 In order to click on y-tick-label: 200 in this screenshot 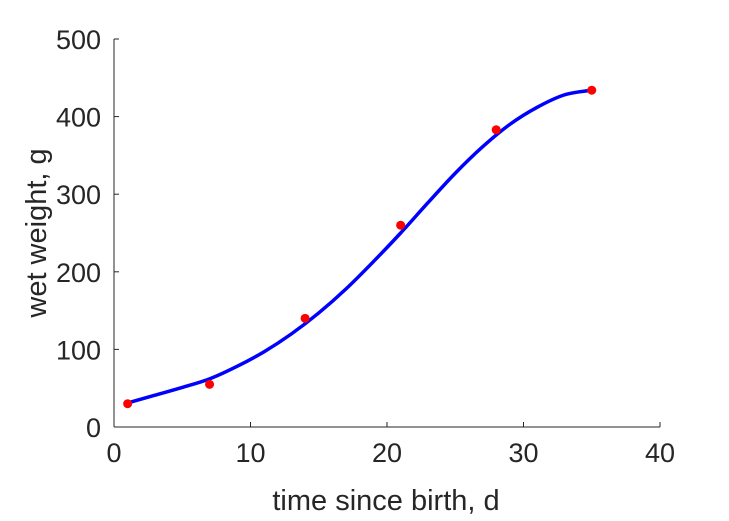, I will do `click(78, 273)`.